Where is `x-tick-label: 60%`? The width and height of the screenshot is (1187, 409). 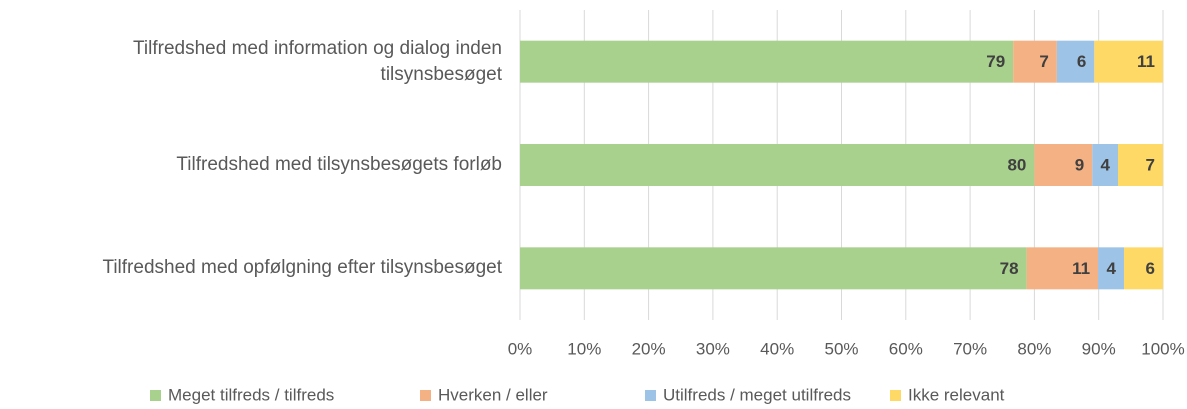 x-tick-label: 60% is located at coordinates (906, 348).